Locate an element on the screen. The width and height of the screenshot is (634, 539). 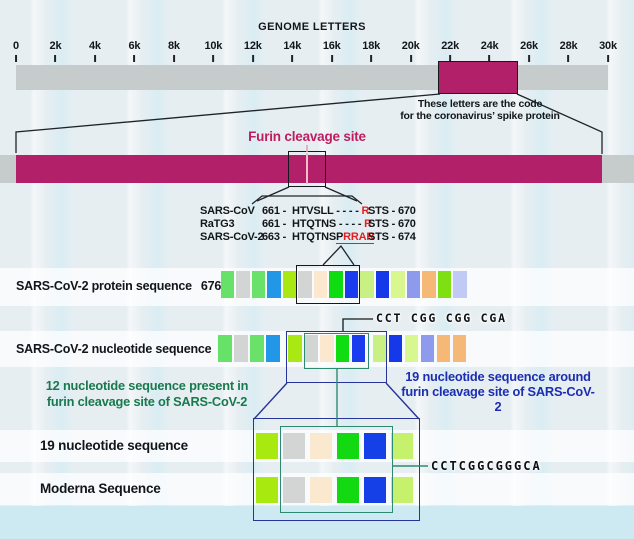
protein-sequence-blocks is located at coordinates (344, 284).